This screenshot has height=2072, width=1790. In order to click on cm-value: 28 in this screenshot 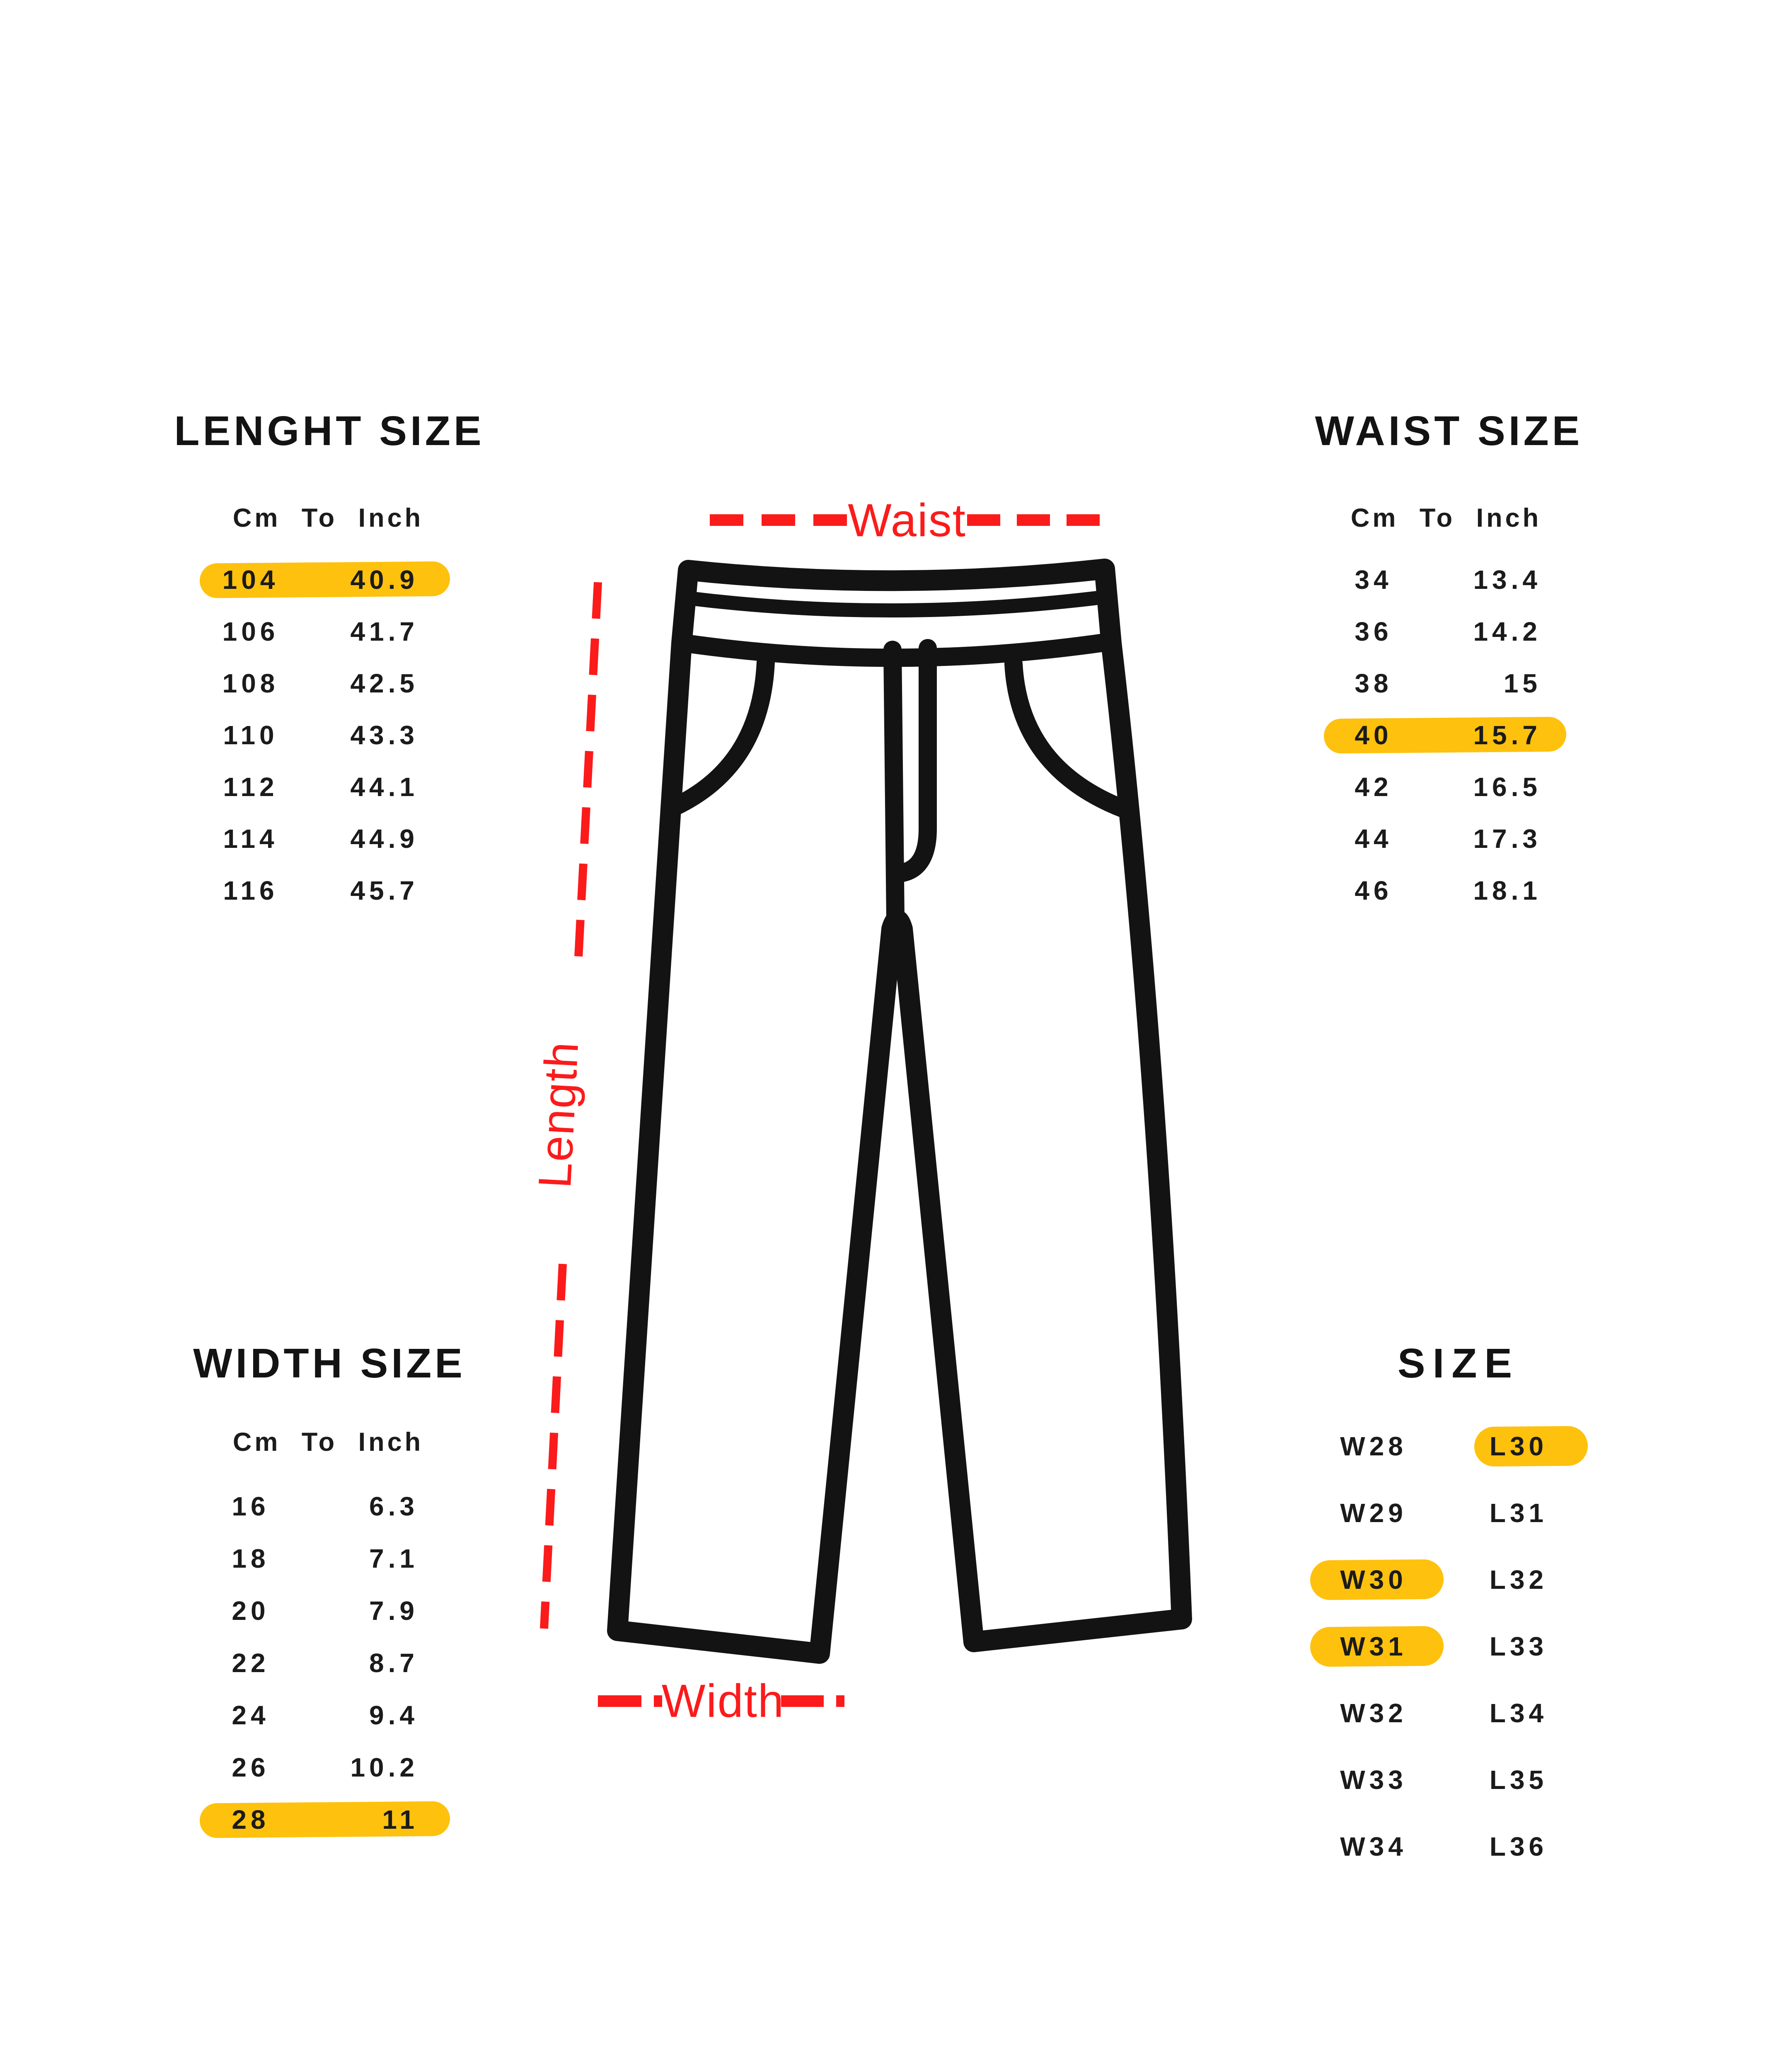, I will do `click(251, 1820)`.